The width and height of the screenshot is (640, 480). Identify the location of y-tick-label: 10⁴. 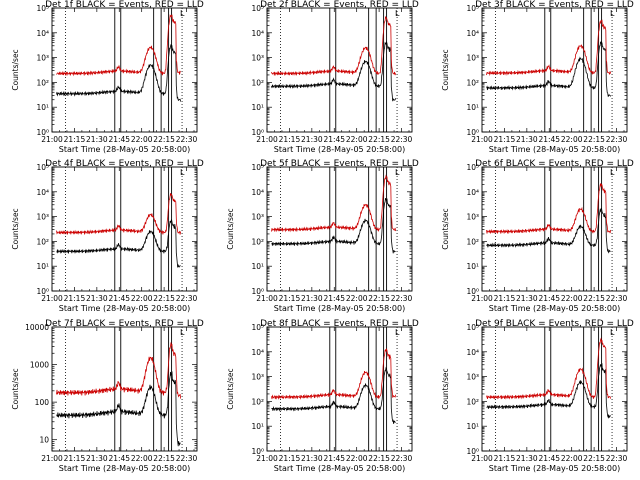
(472, 33).